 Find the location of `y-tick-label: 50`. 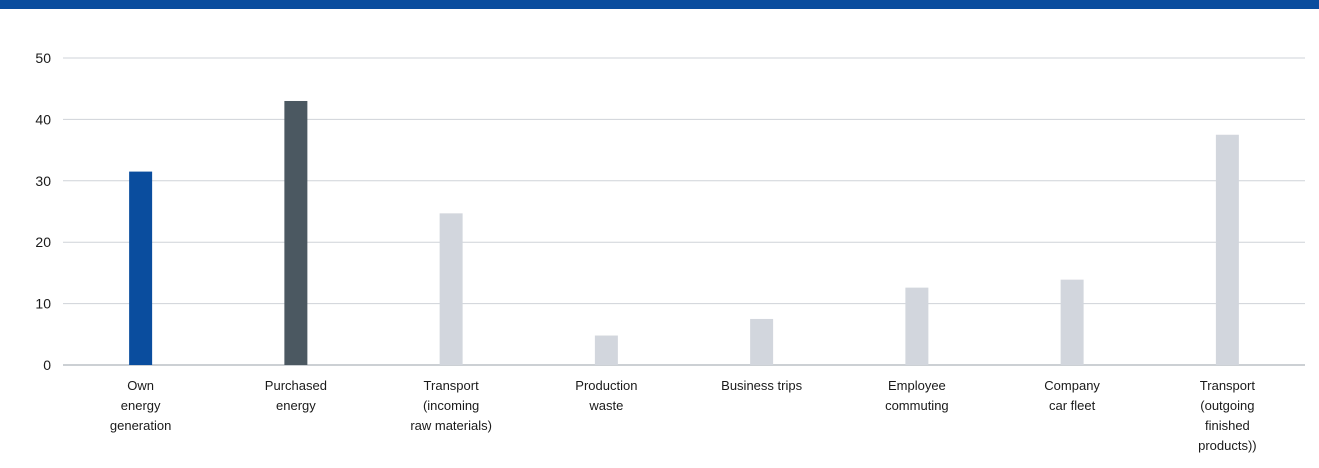

y-tick-label: 50 is located at coordinates (43, 58).